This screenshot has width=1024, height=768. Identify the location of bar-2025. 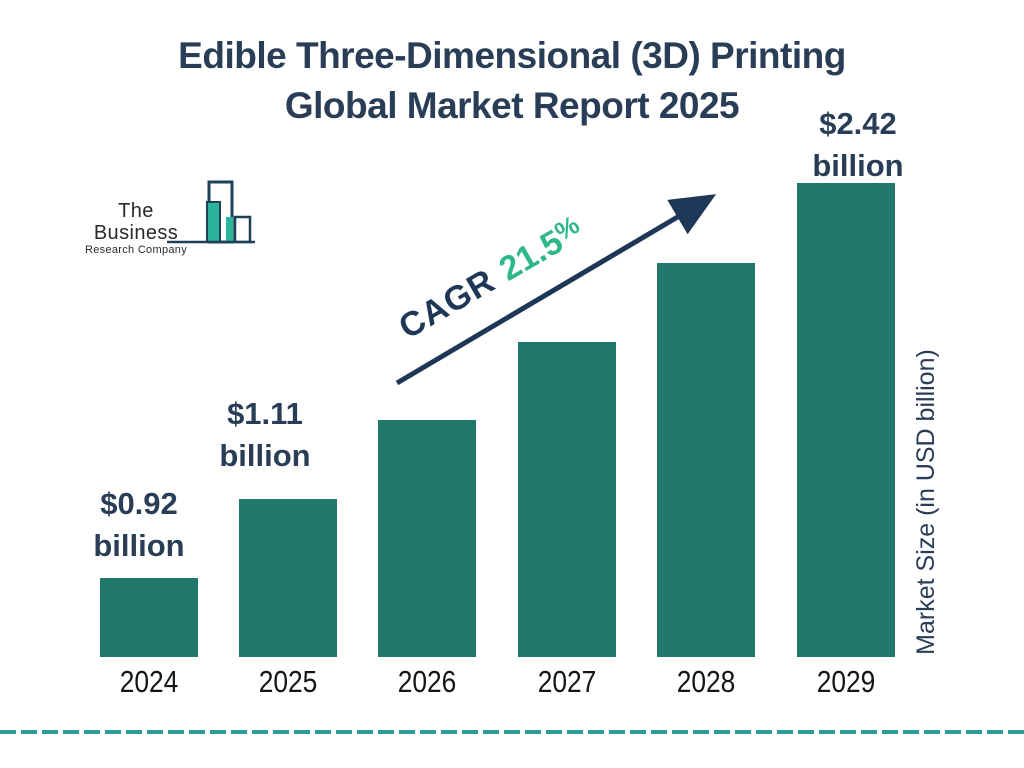
(288, 578).